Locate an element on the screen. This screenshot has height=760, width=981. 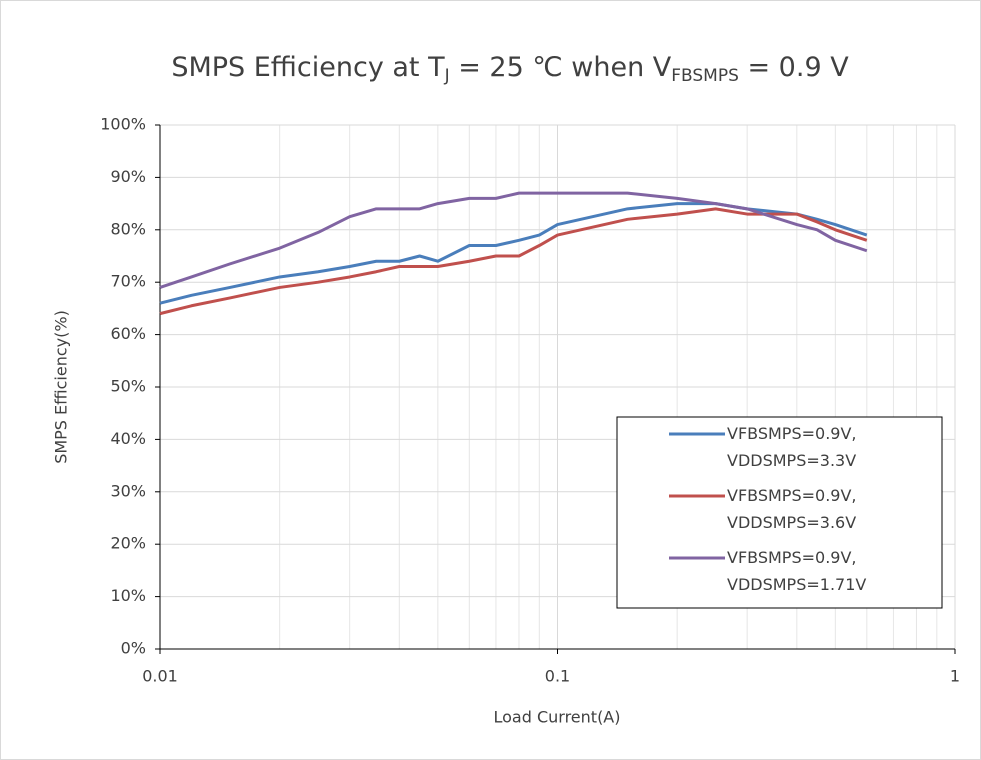
x-axis-label: Load Current(A) is located at coordinates (557, 717).